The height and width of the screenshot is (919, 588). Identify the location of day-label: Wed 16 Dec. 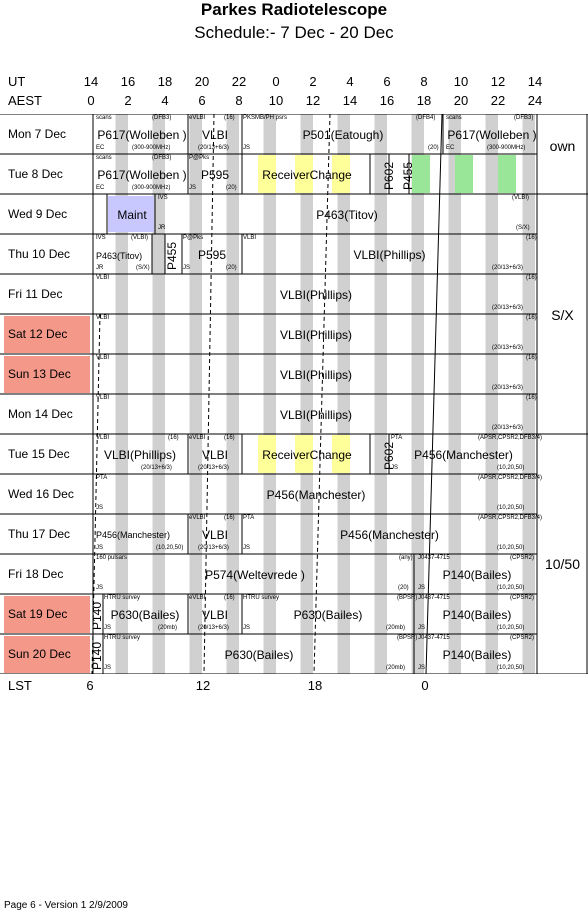
(41, 494).